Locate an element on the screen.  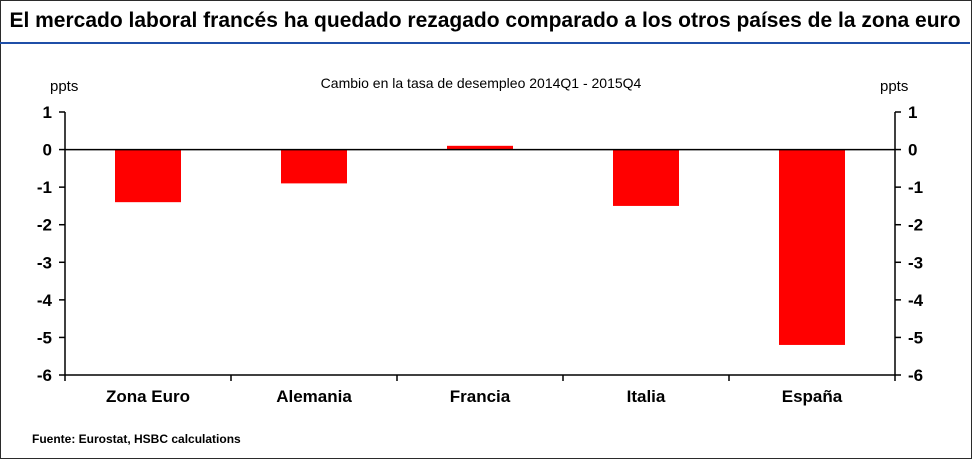
y-tick-label-right: 1 is located at coordinates (912, 112).